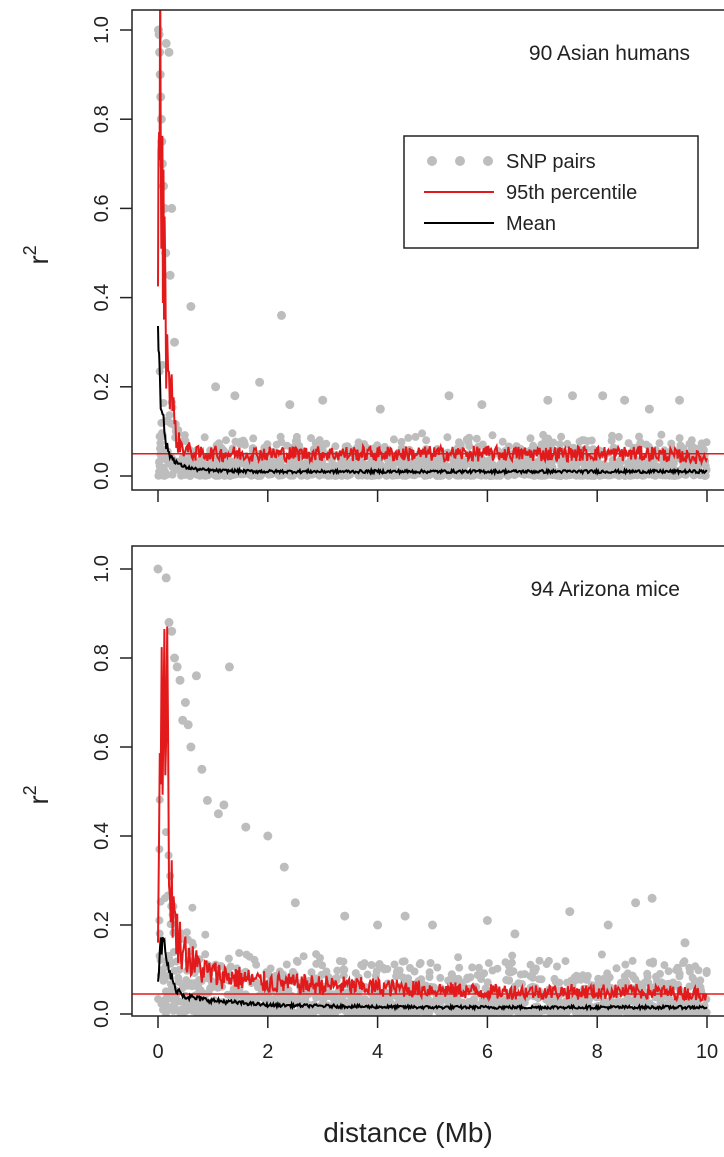 Image resolution: width=724 pixels, height=1157 pixels. Describe the element at coordinates (432, 161) in the screenshot. I see `legend-snp-marker` at that location.